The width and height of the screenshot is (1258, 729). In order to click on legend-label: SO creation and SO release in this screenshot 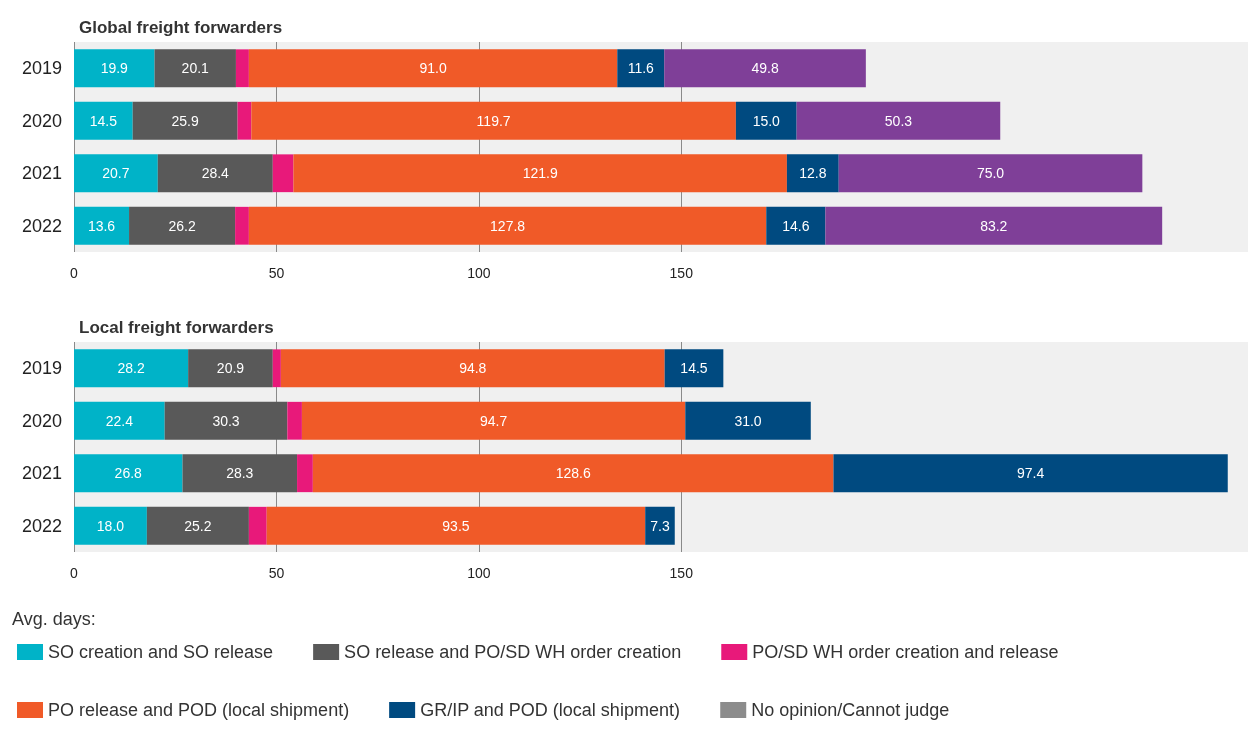, I will do `click(161, 652)`.